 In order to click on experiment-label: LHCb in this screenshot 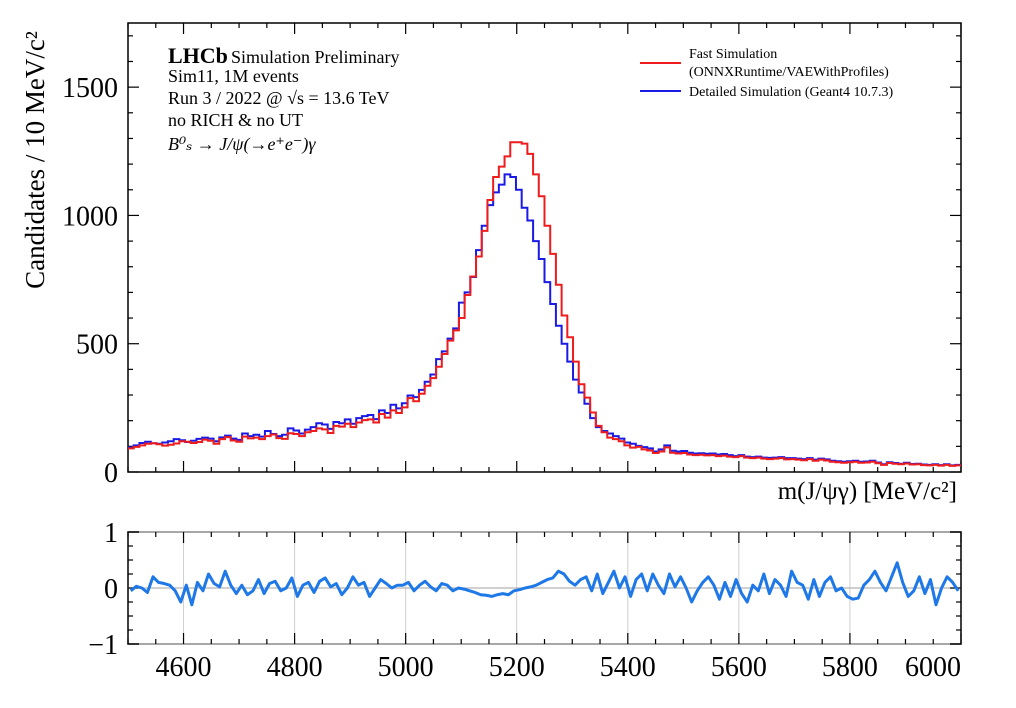, I will do `click(198, 55)`.